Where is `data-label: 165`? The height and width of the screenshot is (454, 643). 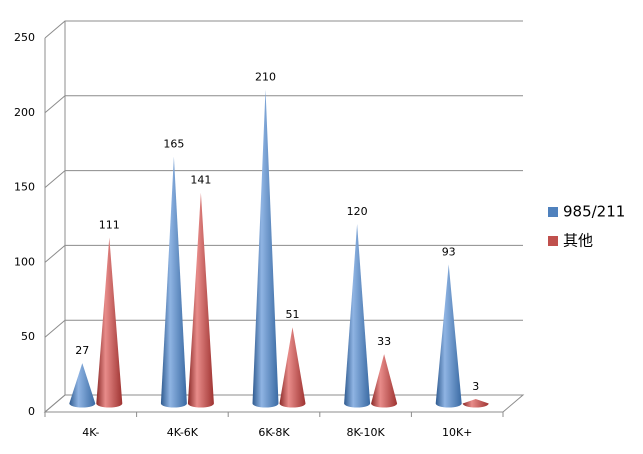 data-label: 165 is located at coordinates (173, 144).